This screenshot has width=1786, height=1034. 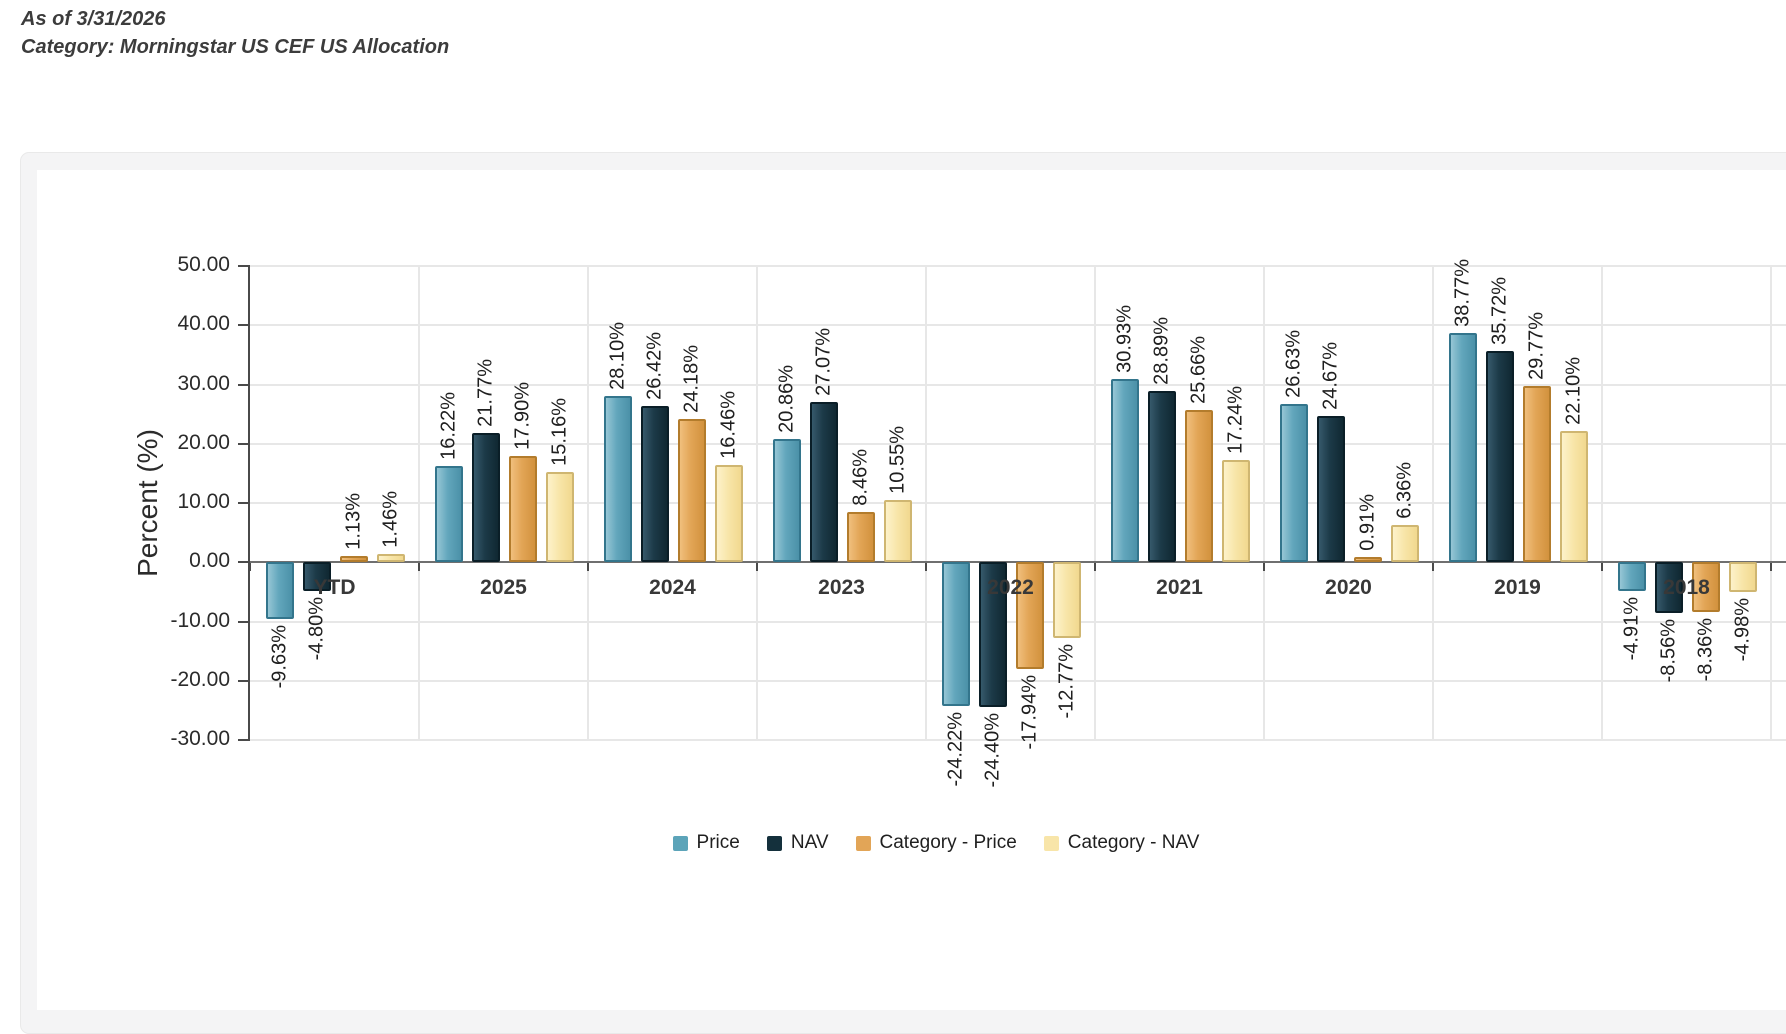 I want to click on bar-value-label: 17.90%, so click(x=522, y=416).